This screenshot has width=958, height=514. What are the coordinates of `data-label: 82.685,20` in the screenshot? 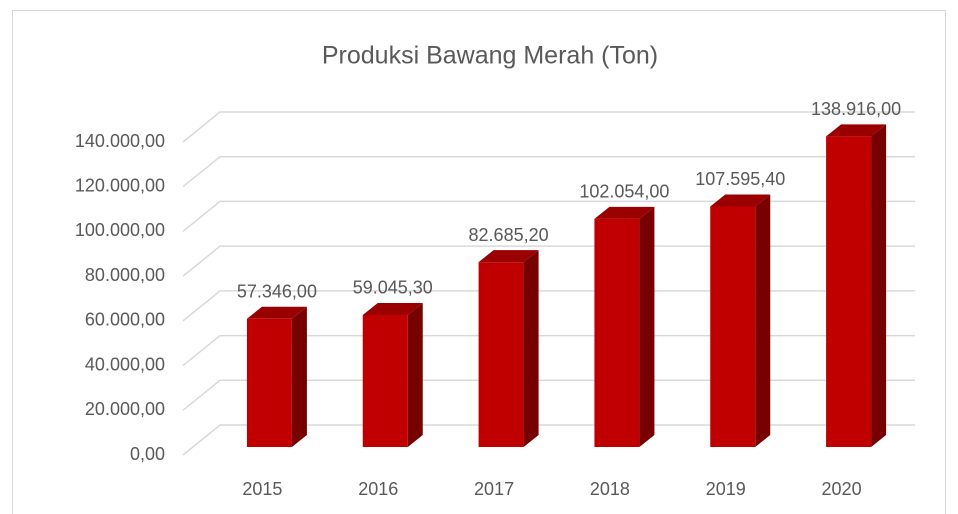 It's located at (509, 235).